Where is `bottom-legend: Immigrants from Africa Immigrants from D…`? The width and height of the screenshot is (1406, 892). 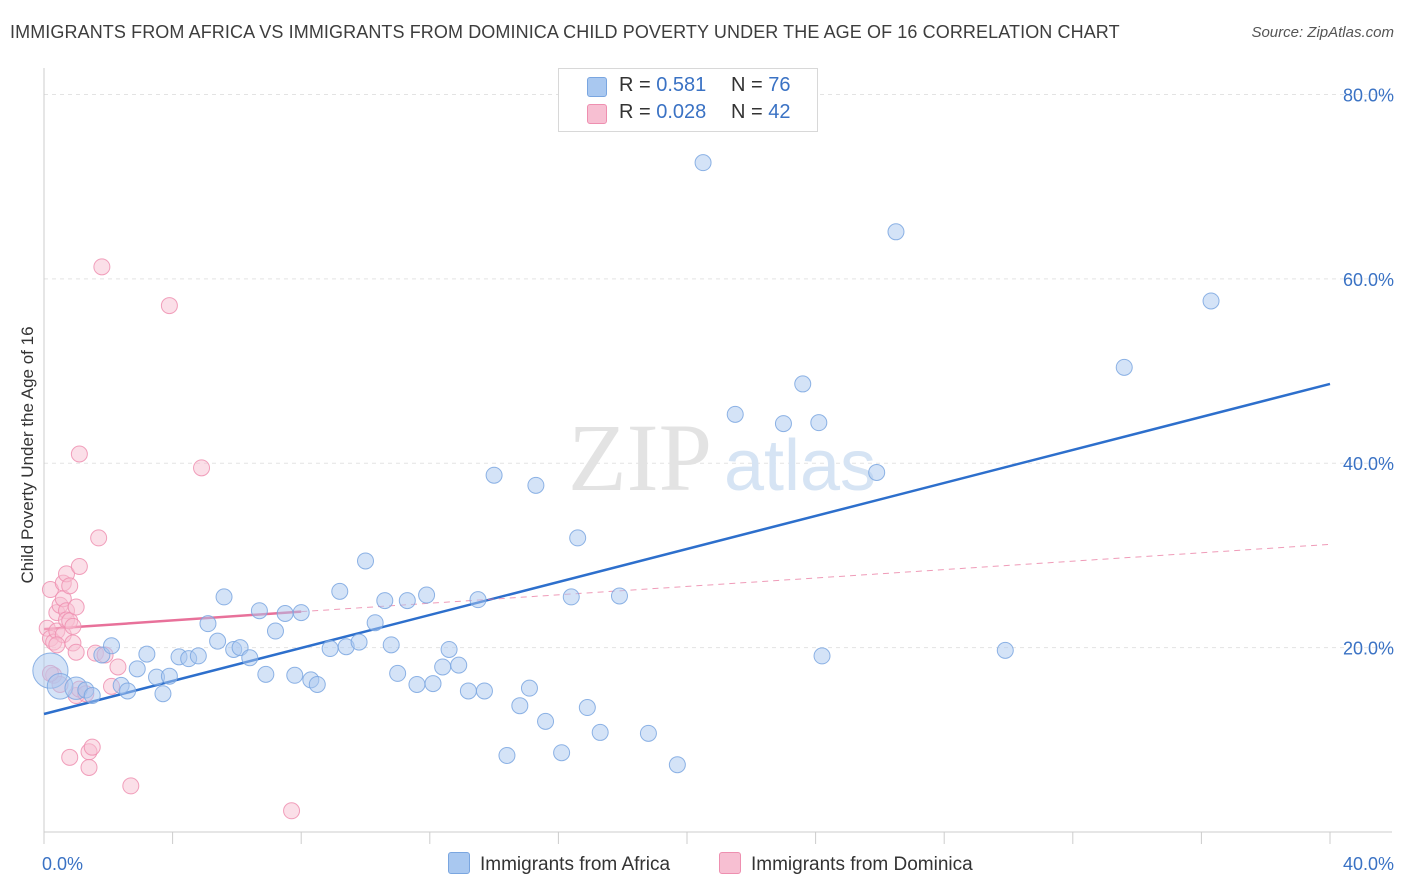
bottom-legend: Immigrants from Africa Immigrants from D… is located at coordinates (703, 865).